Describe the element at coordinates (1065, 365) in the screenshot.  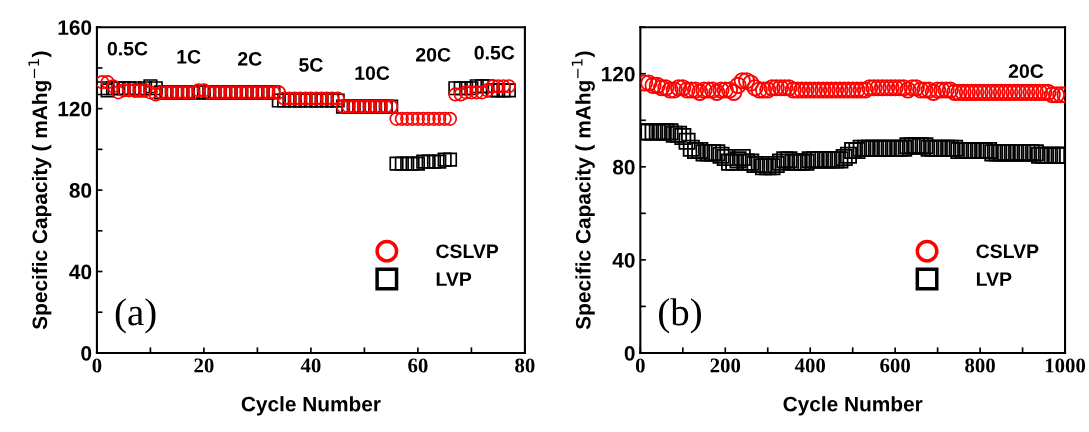
I see `x-tick-label: 1000` at that location.